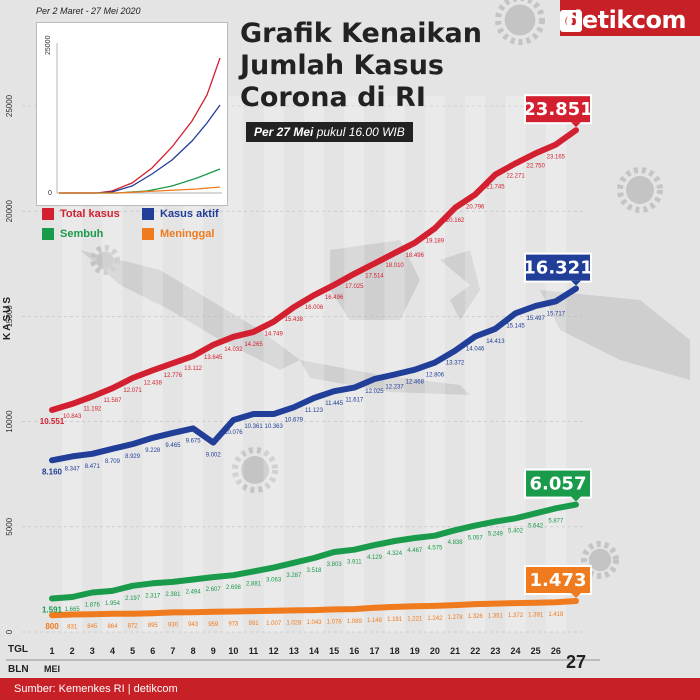  What do you see at coordinates (536, 526) in the screenshot?
I see `data-label: 5.642` at bounding box center [536, 526].